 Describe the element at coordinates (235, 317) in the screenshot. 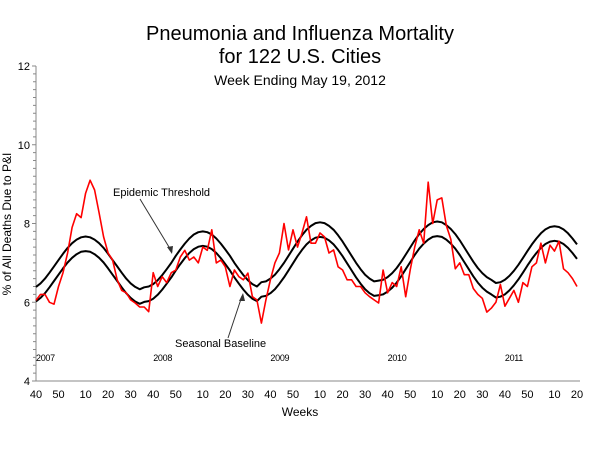

I see `seasonal-baseline-arrow` at that location.